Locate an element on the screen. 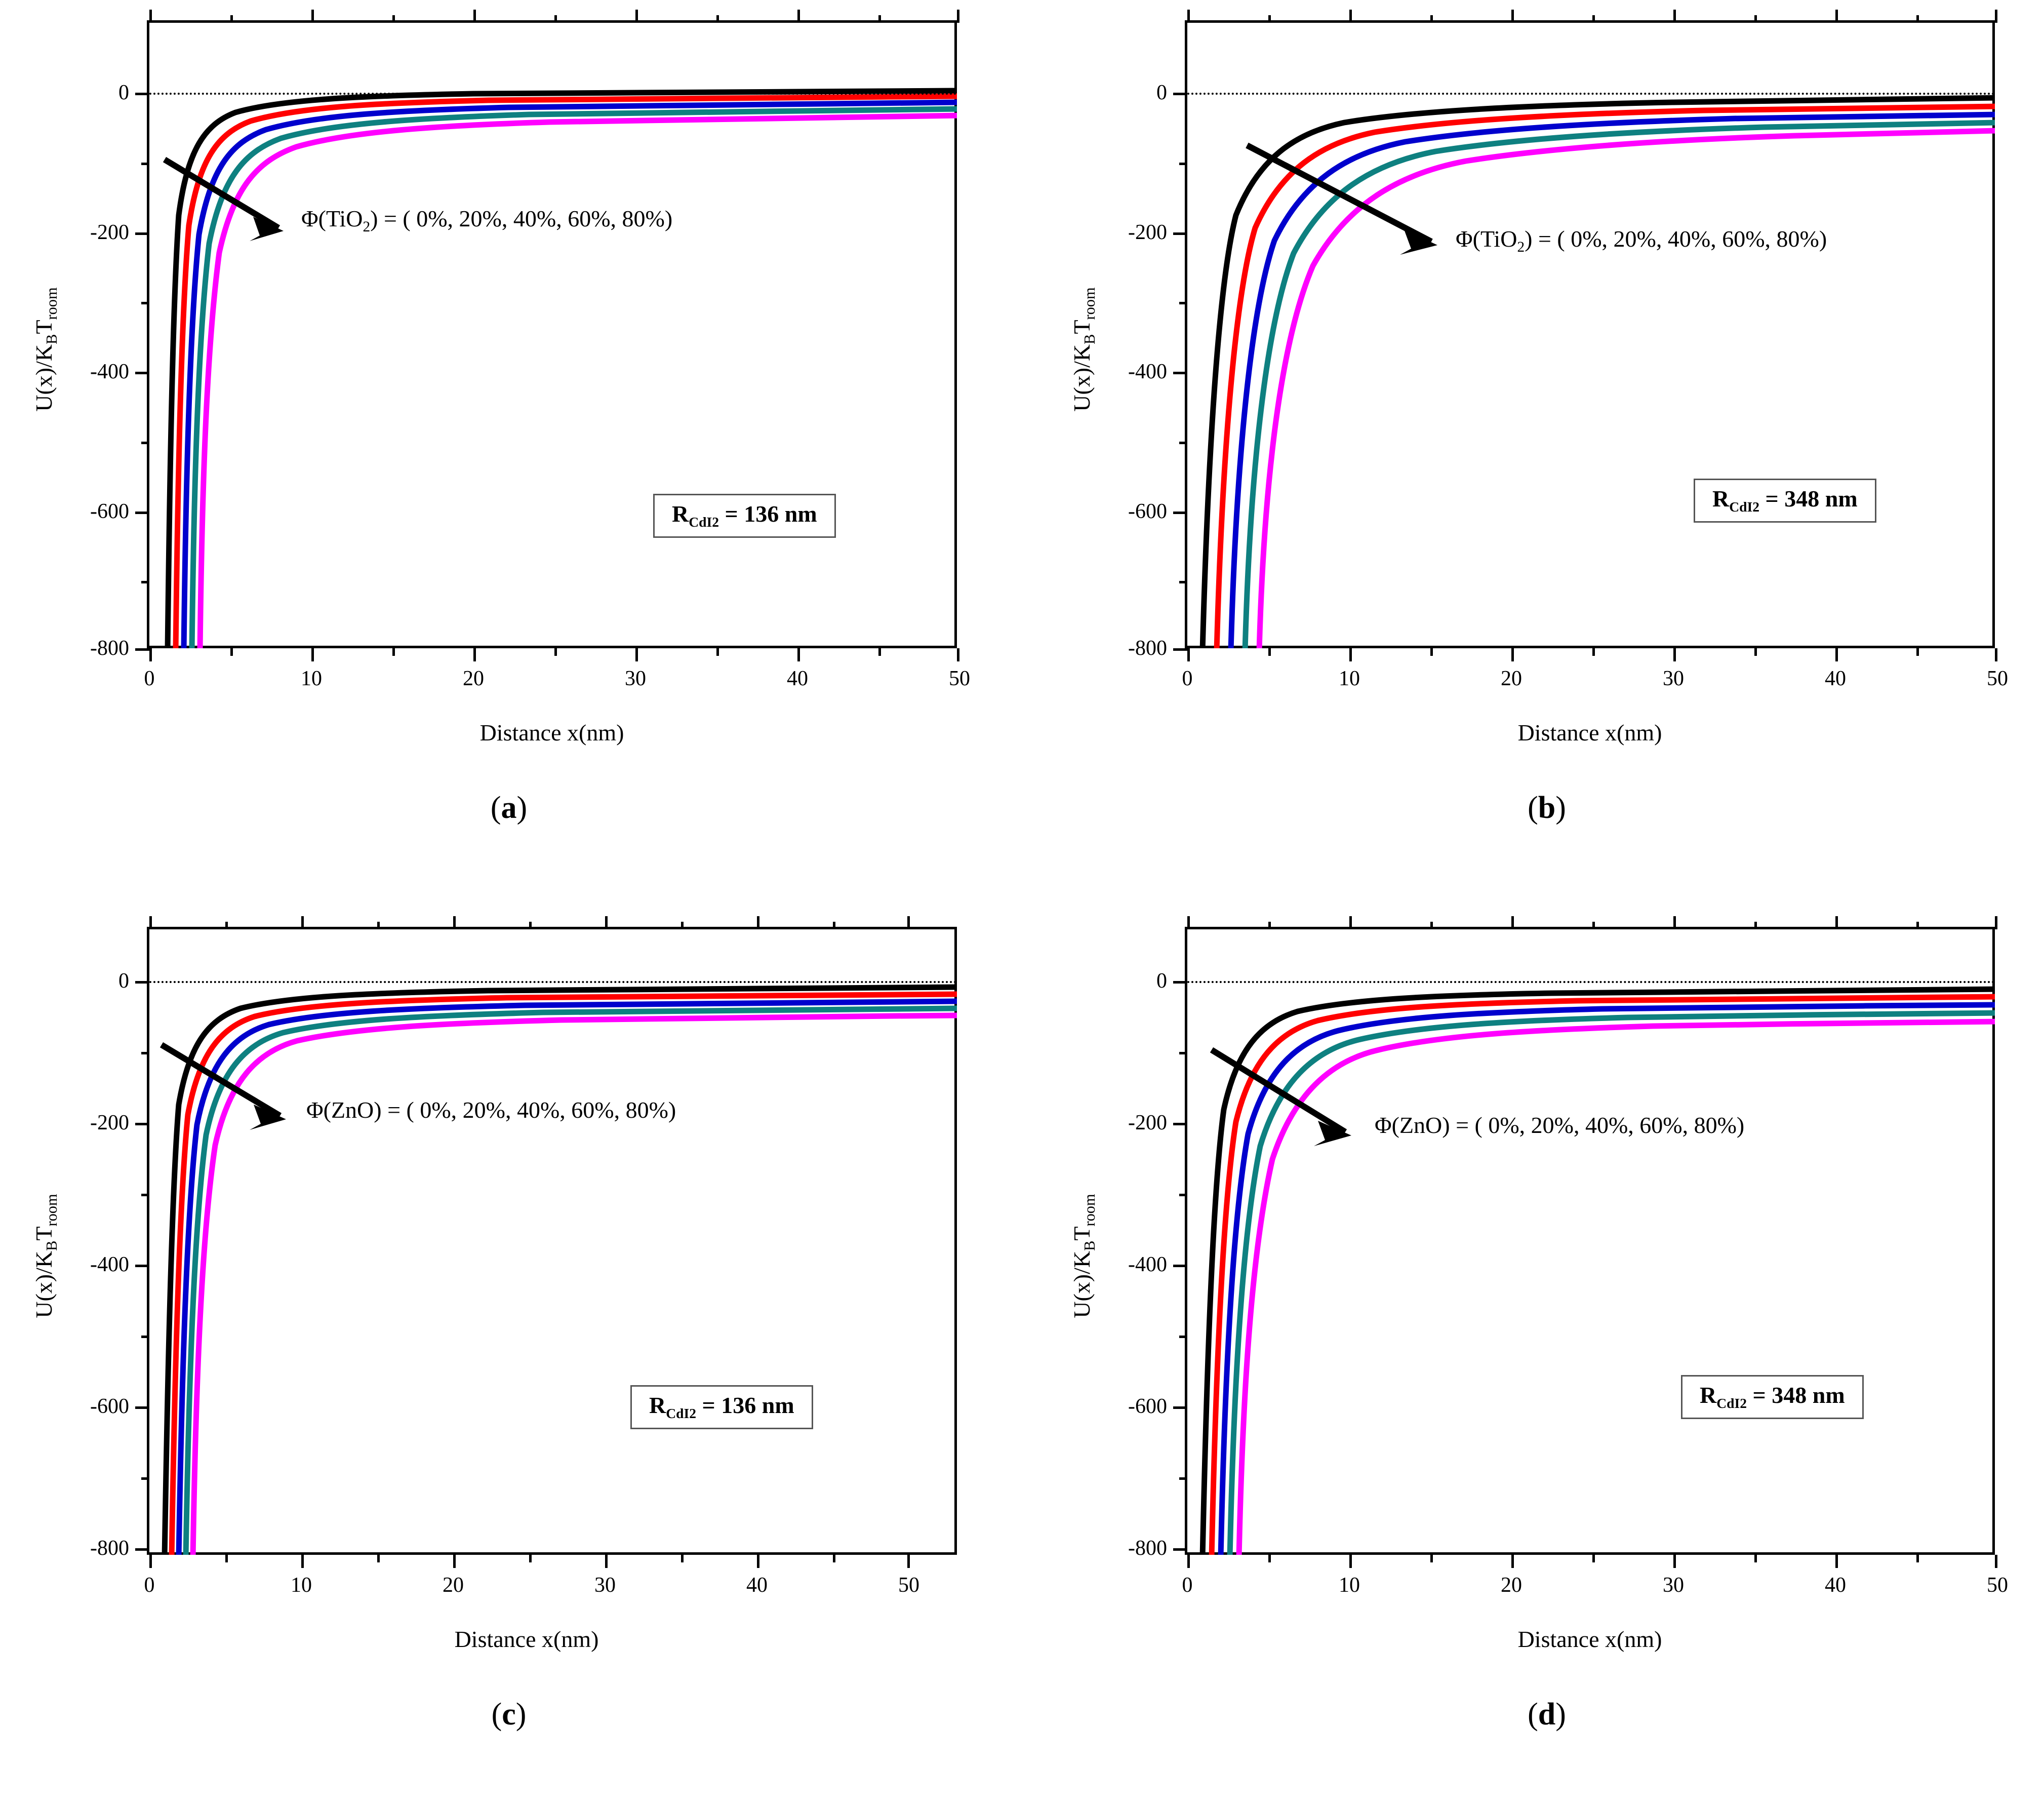 The image size is (2044, 1805). y-tick-label-600: -600 is located at coordinates (109, 1406).